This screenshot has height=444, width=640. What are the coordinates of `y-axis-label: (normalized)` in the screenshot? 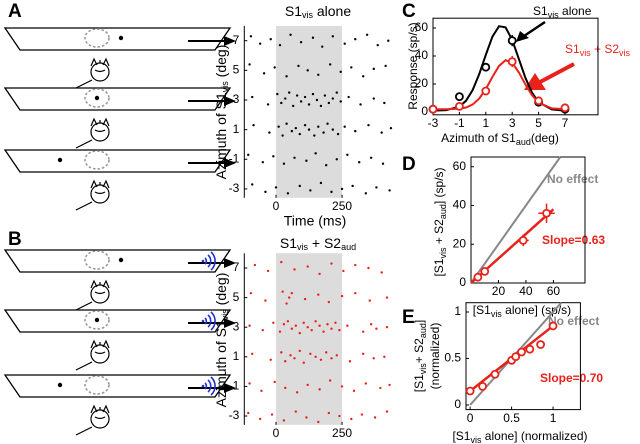 It's located at (435, 356).